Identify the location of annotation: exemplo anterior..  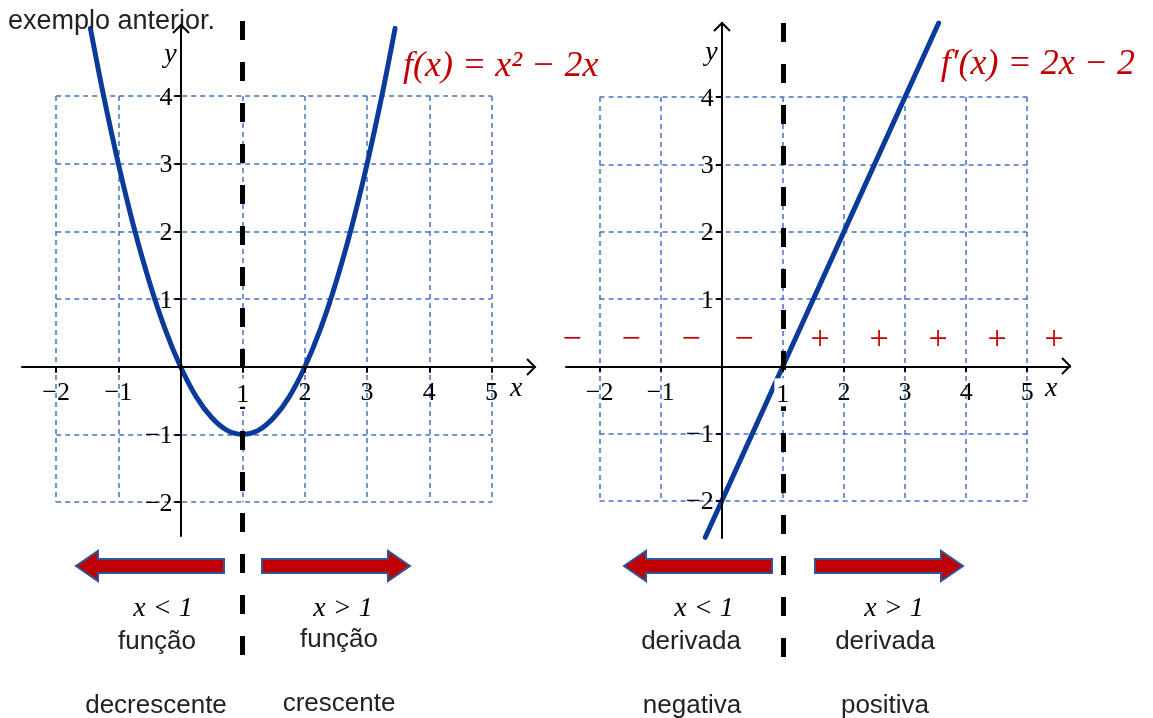
(112, 20).